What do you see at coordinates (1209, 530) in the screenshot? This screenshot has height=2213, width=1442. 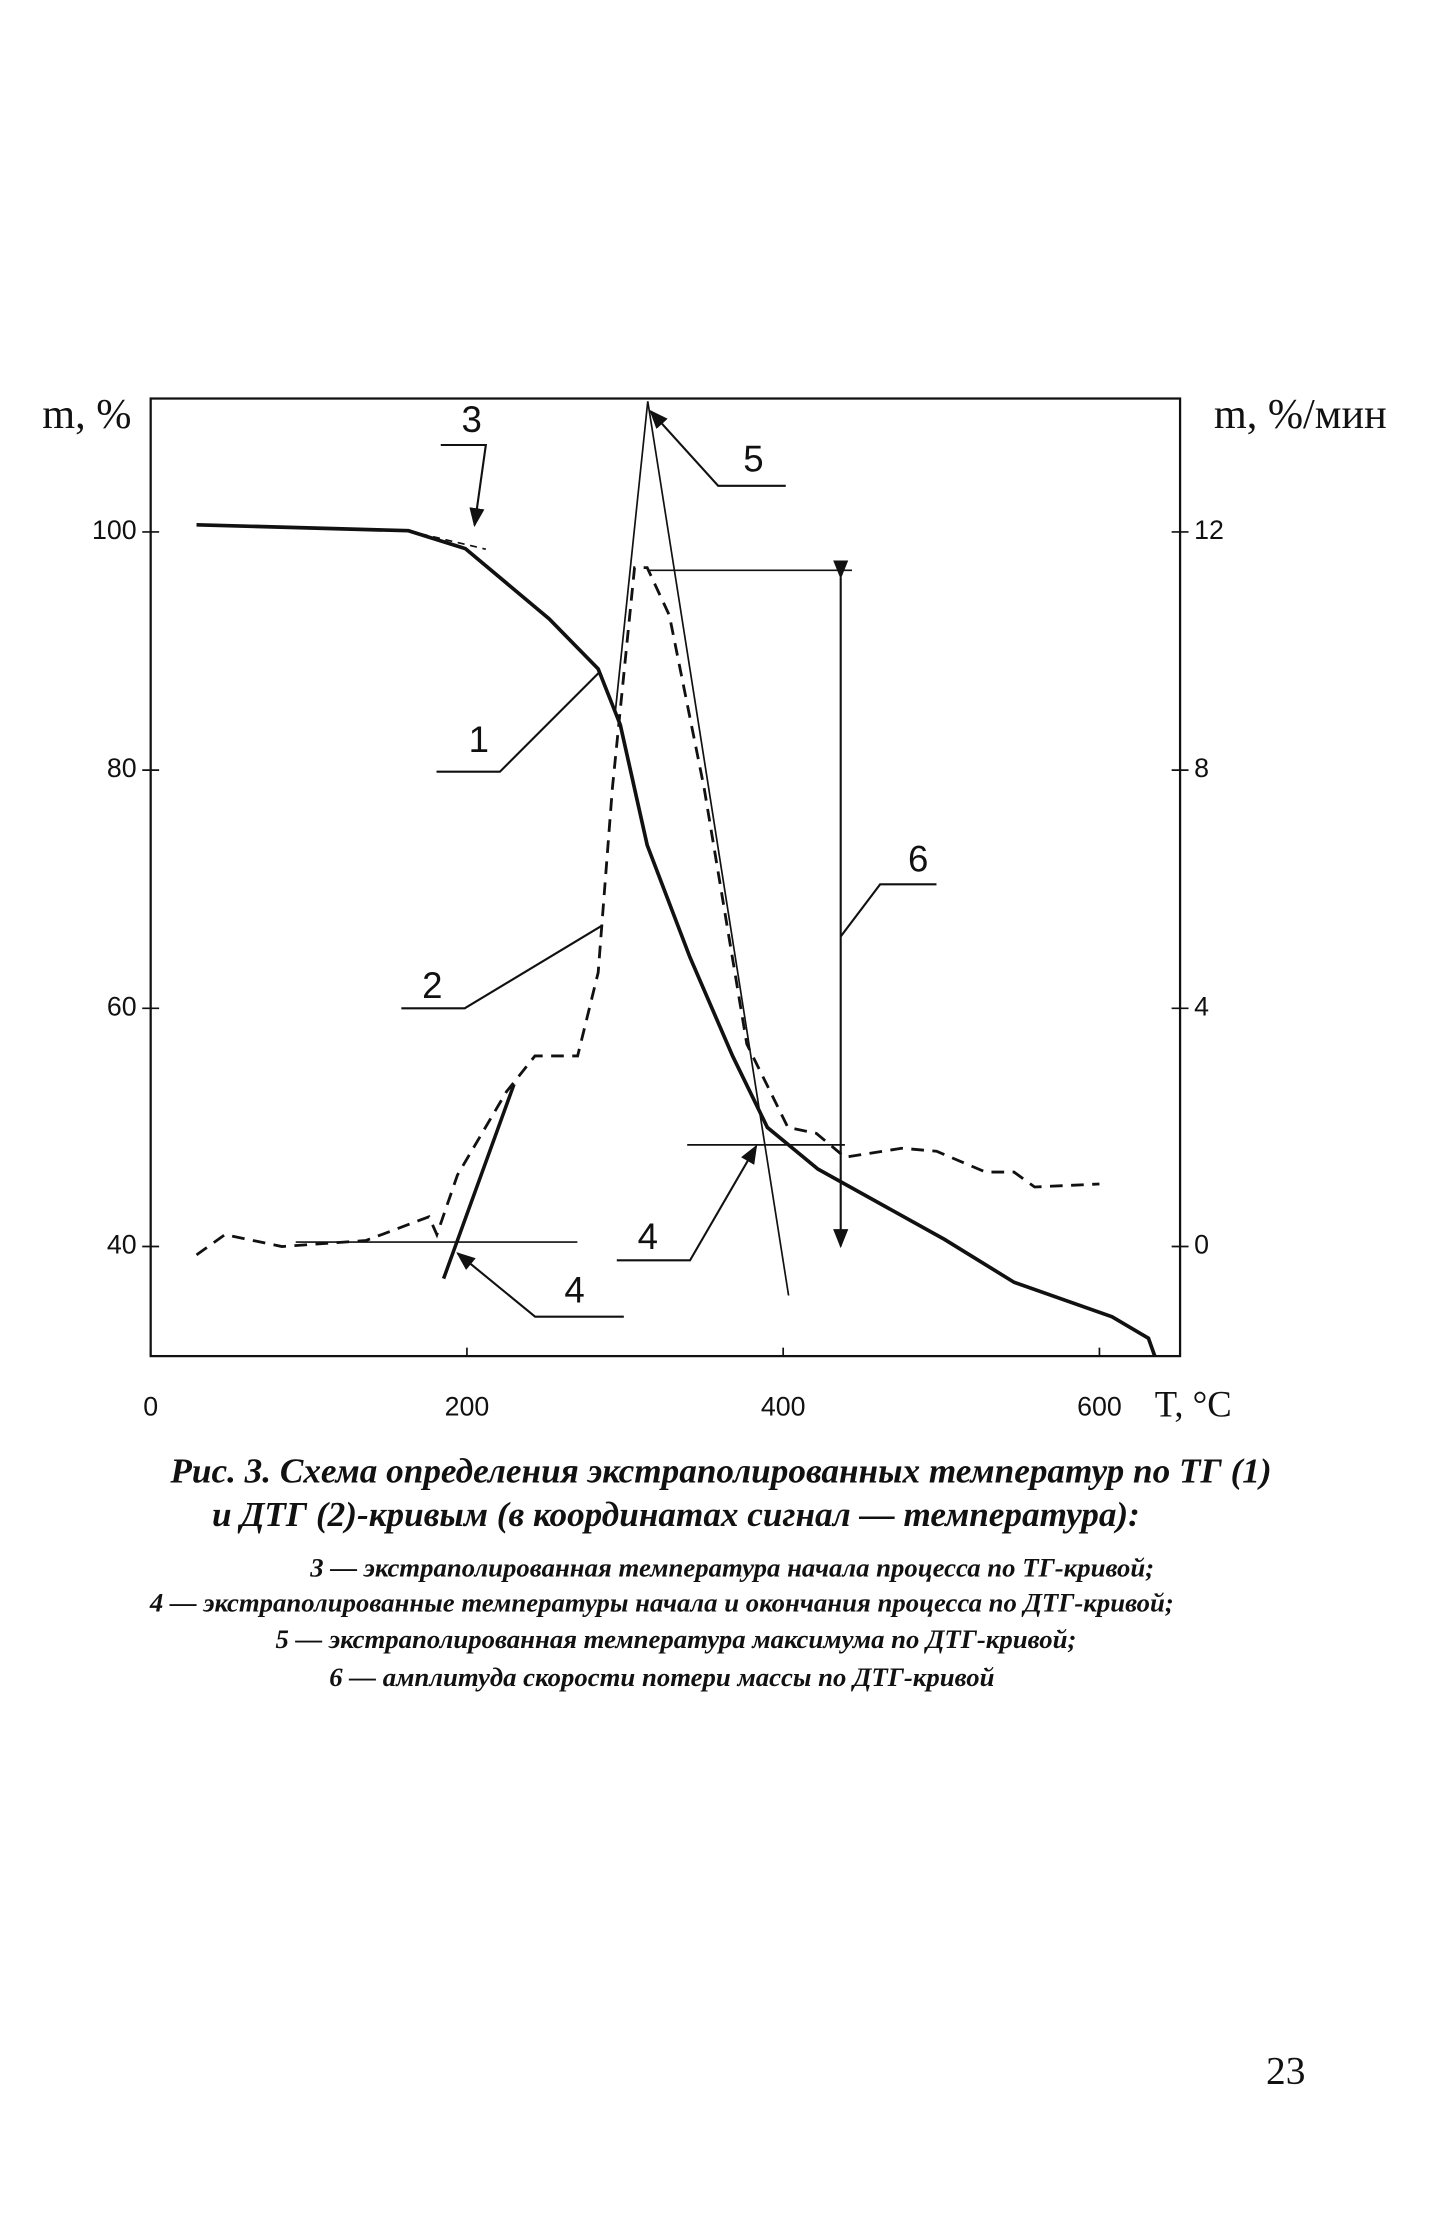 I see `y2-tick-label: 12` at bounding box center [1209, 530].